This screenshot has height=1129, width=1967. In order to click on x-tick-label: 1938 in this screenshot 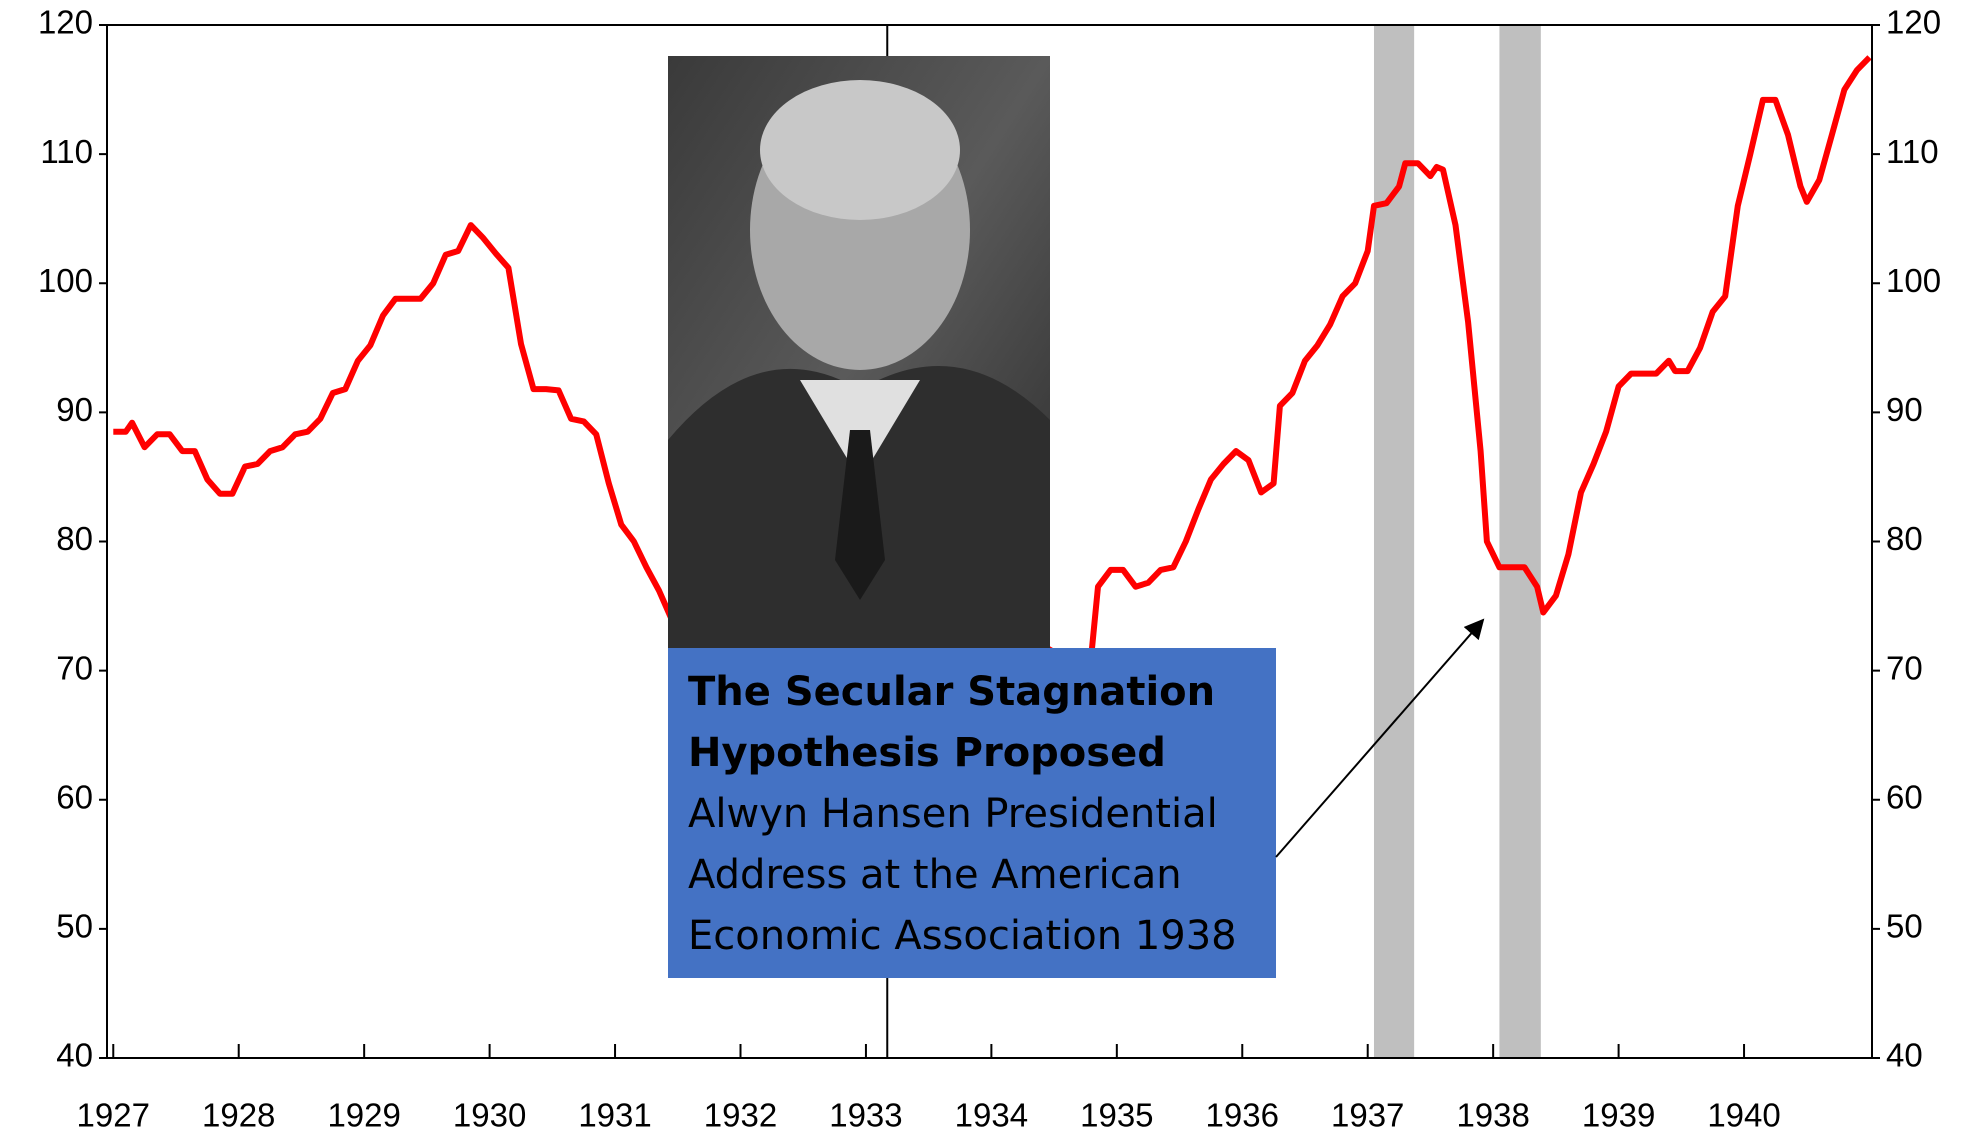, I will do `click(1492, 1113)`.